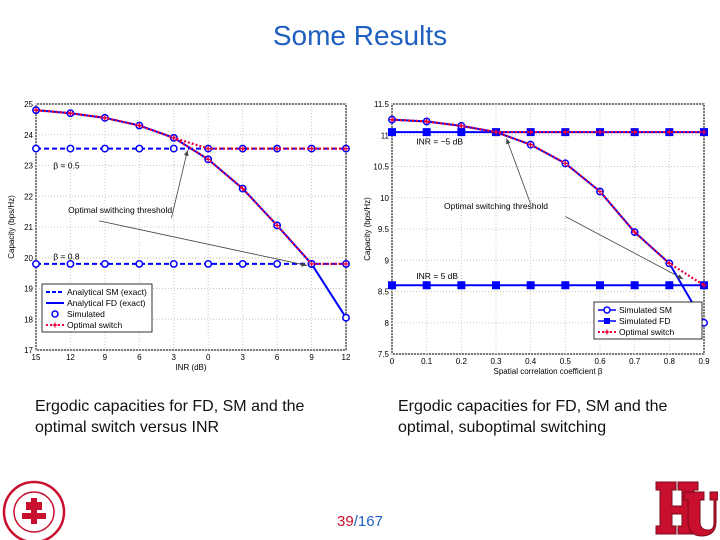 The width and height of the screenshot is (720, 540). Describe the element at coordinates (462, 361) in the screenshot. I see `x-tick-label: 0.2` at that location.